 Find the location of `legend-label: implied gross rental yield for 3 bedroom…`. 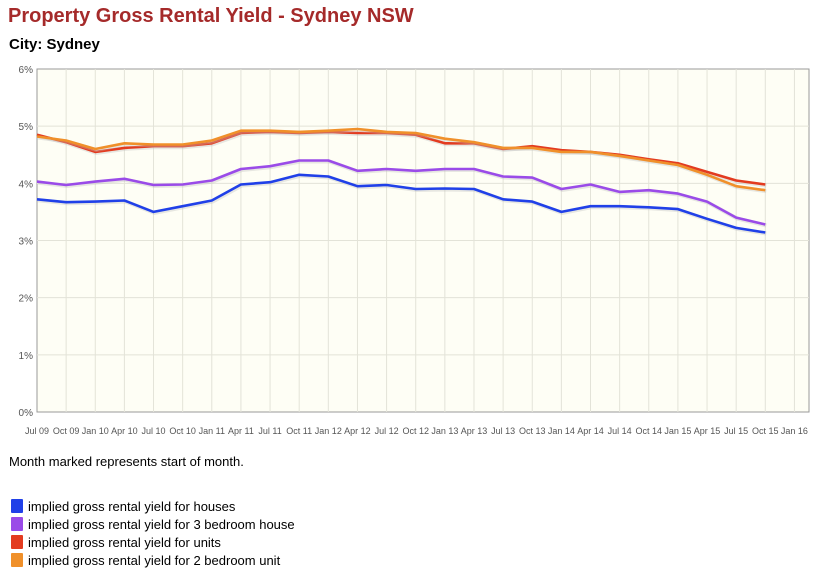

legend-label: implied gross rental yield for 3 bedroom… is located at coordinates (161, 524).